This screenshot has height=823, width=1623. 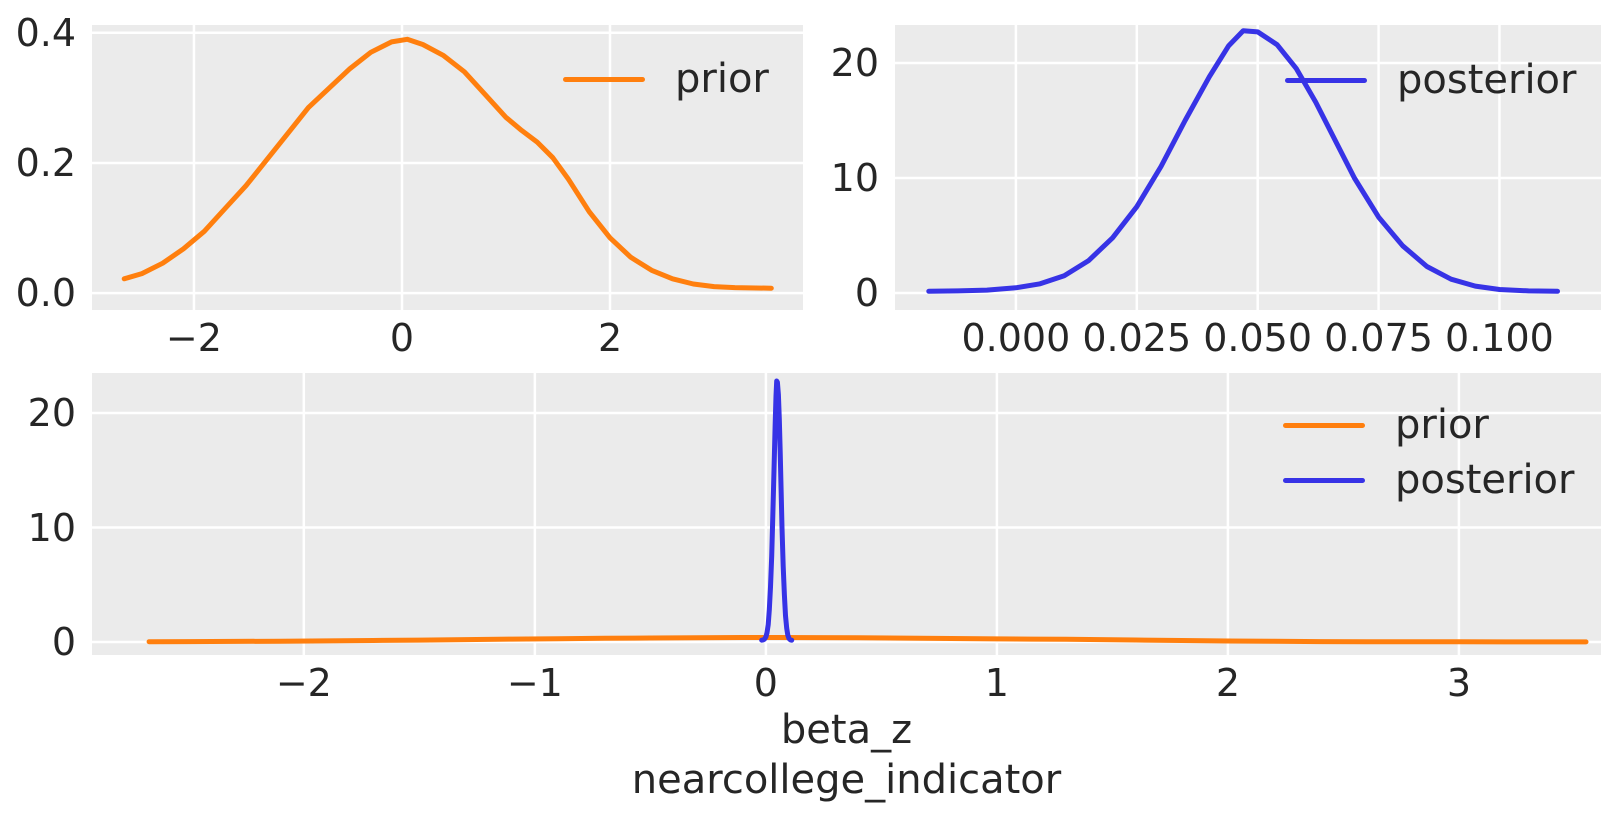 I want to click on x-axis-label-line: beta_z, so click(x=846, y=730).